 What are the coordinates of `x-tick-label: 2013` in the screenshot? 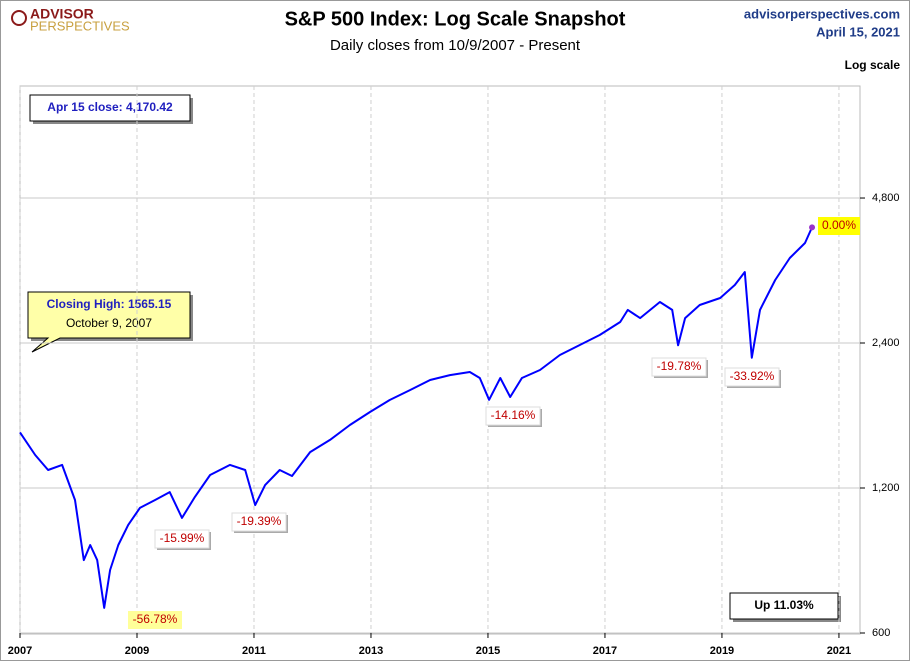 It's located at (371, 651).